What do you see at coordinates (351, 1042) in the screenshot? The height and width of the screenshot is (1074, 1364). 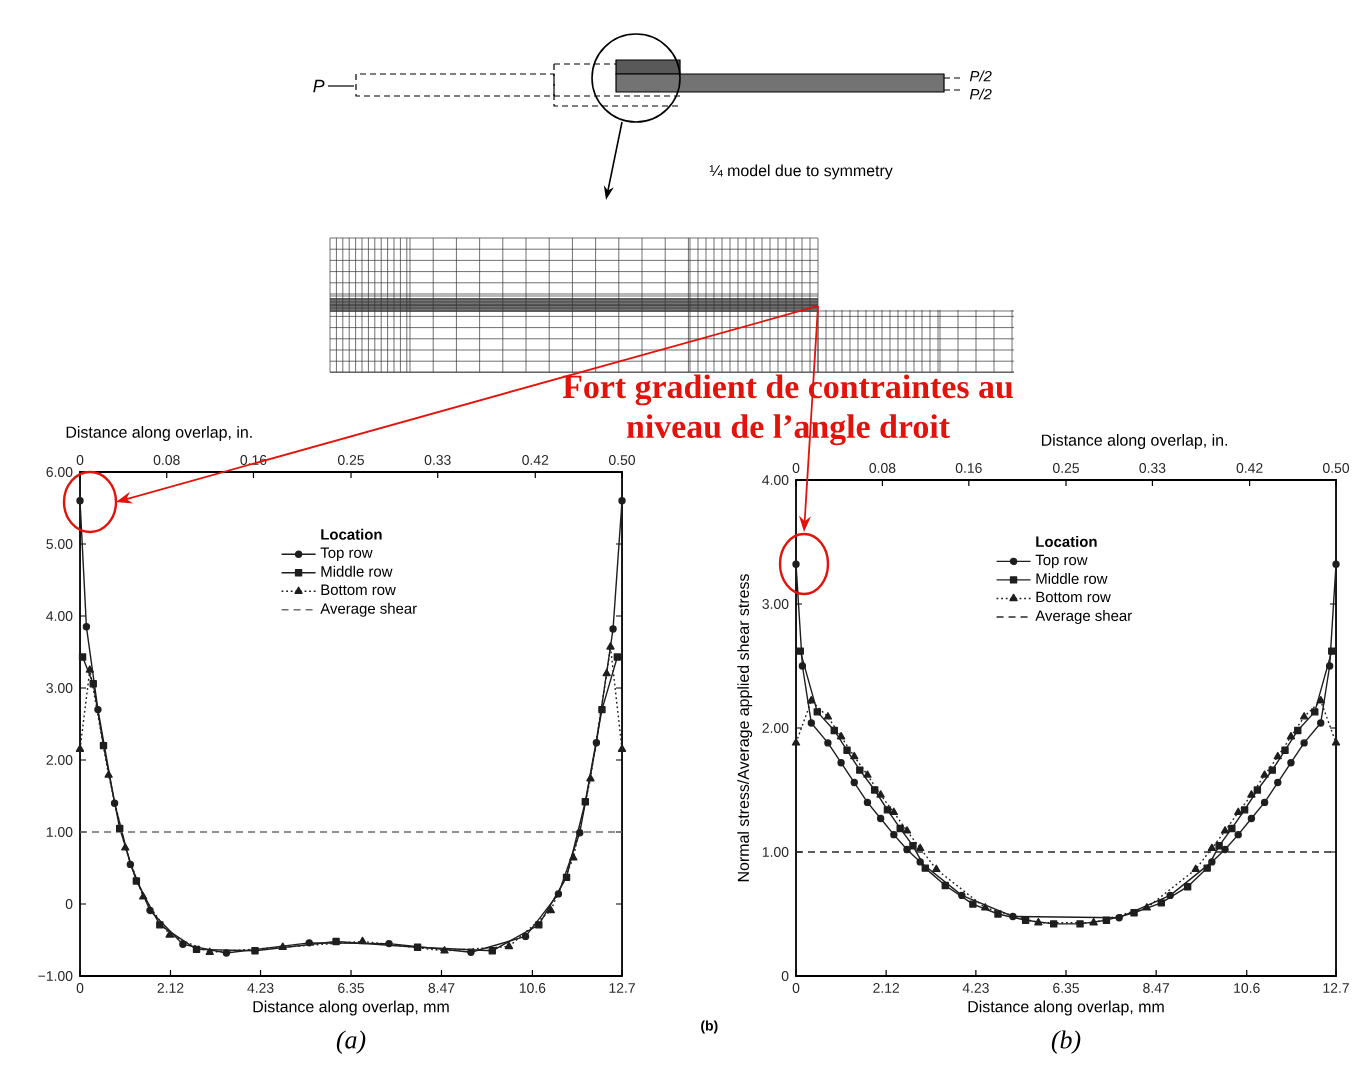 I see `text: (a)` at bounding box center [351, 1042].